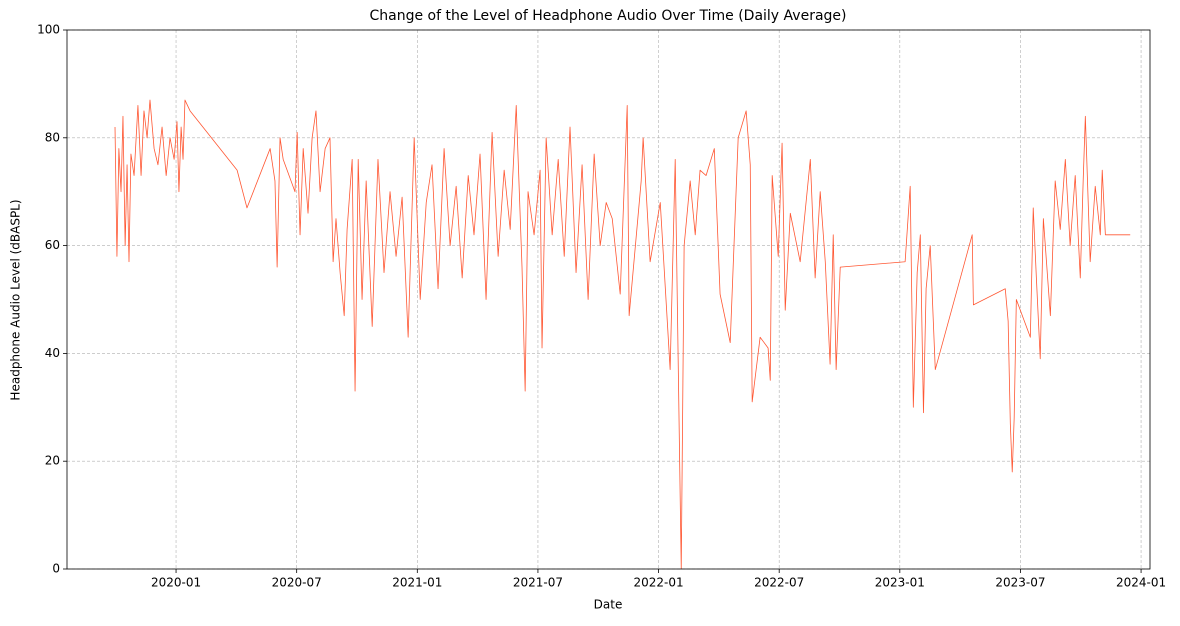 The width and height of the screenshot is (1180, 626). What do you see at coordinates (48, 30) in the screenshot?
I see `y-tick-label: 100` at bounding box center [48, 30].